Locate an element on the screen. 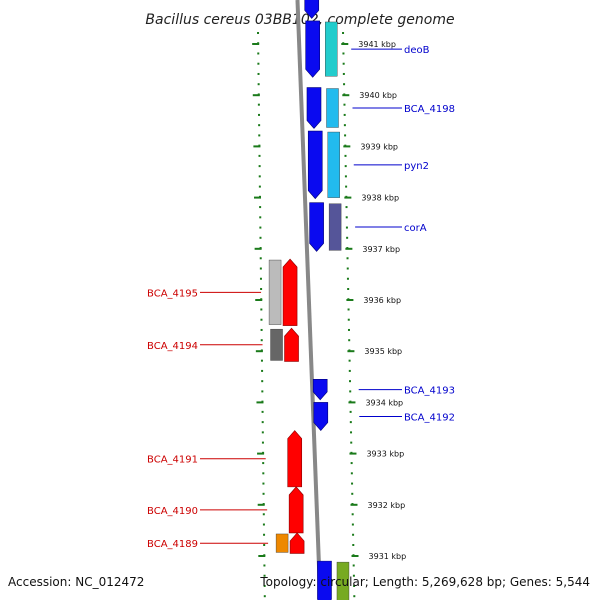  tick-label: 3932 kbp is located at coordinates (386, 505).